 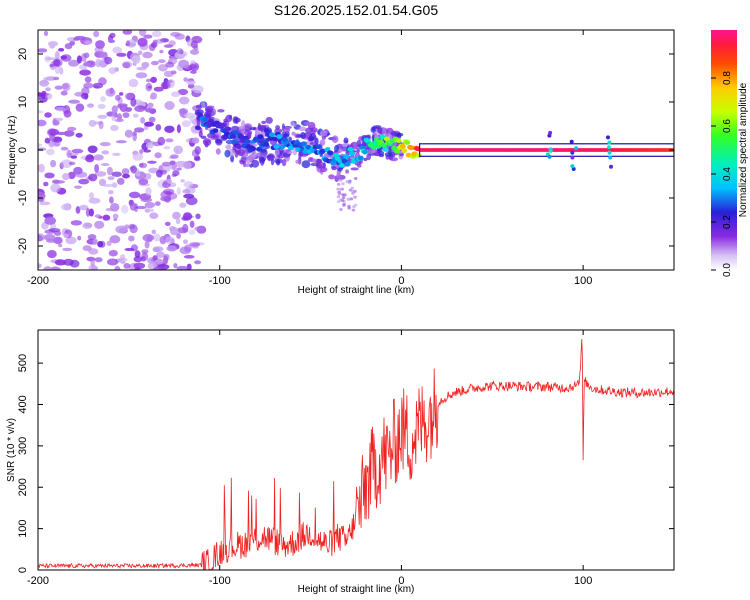 What do you see at coordinates (23, 570) in the screenshot?
I see `y-tick-label: 0` at bounding box center [23, 570].